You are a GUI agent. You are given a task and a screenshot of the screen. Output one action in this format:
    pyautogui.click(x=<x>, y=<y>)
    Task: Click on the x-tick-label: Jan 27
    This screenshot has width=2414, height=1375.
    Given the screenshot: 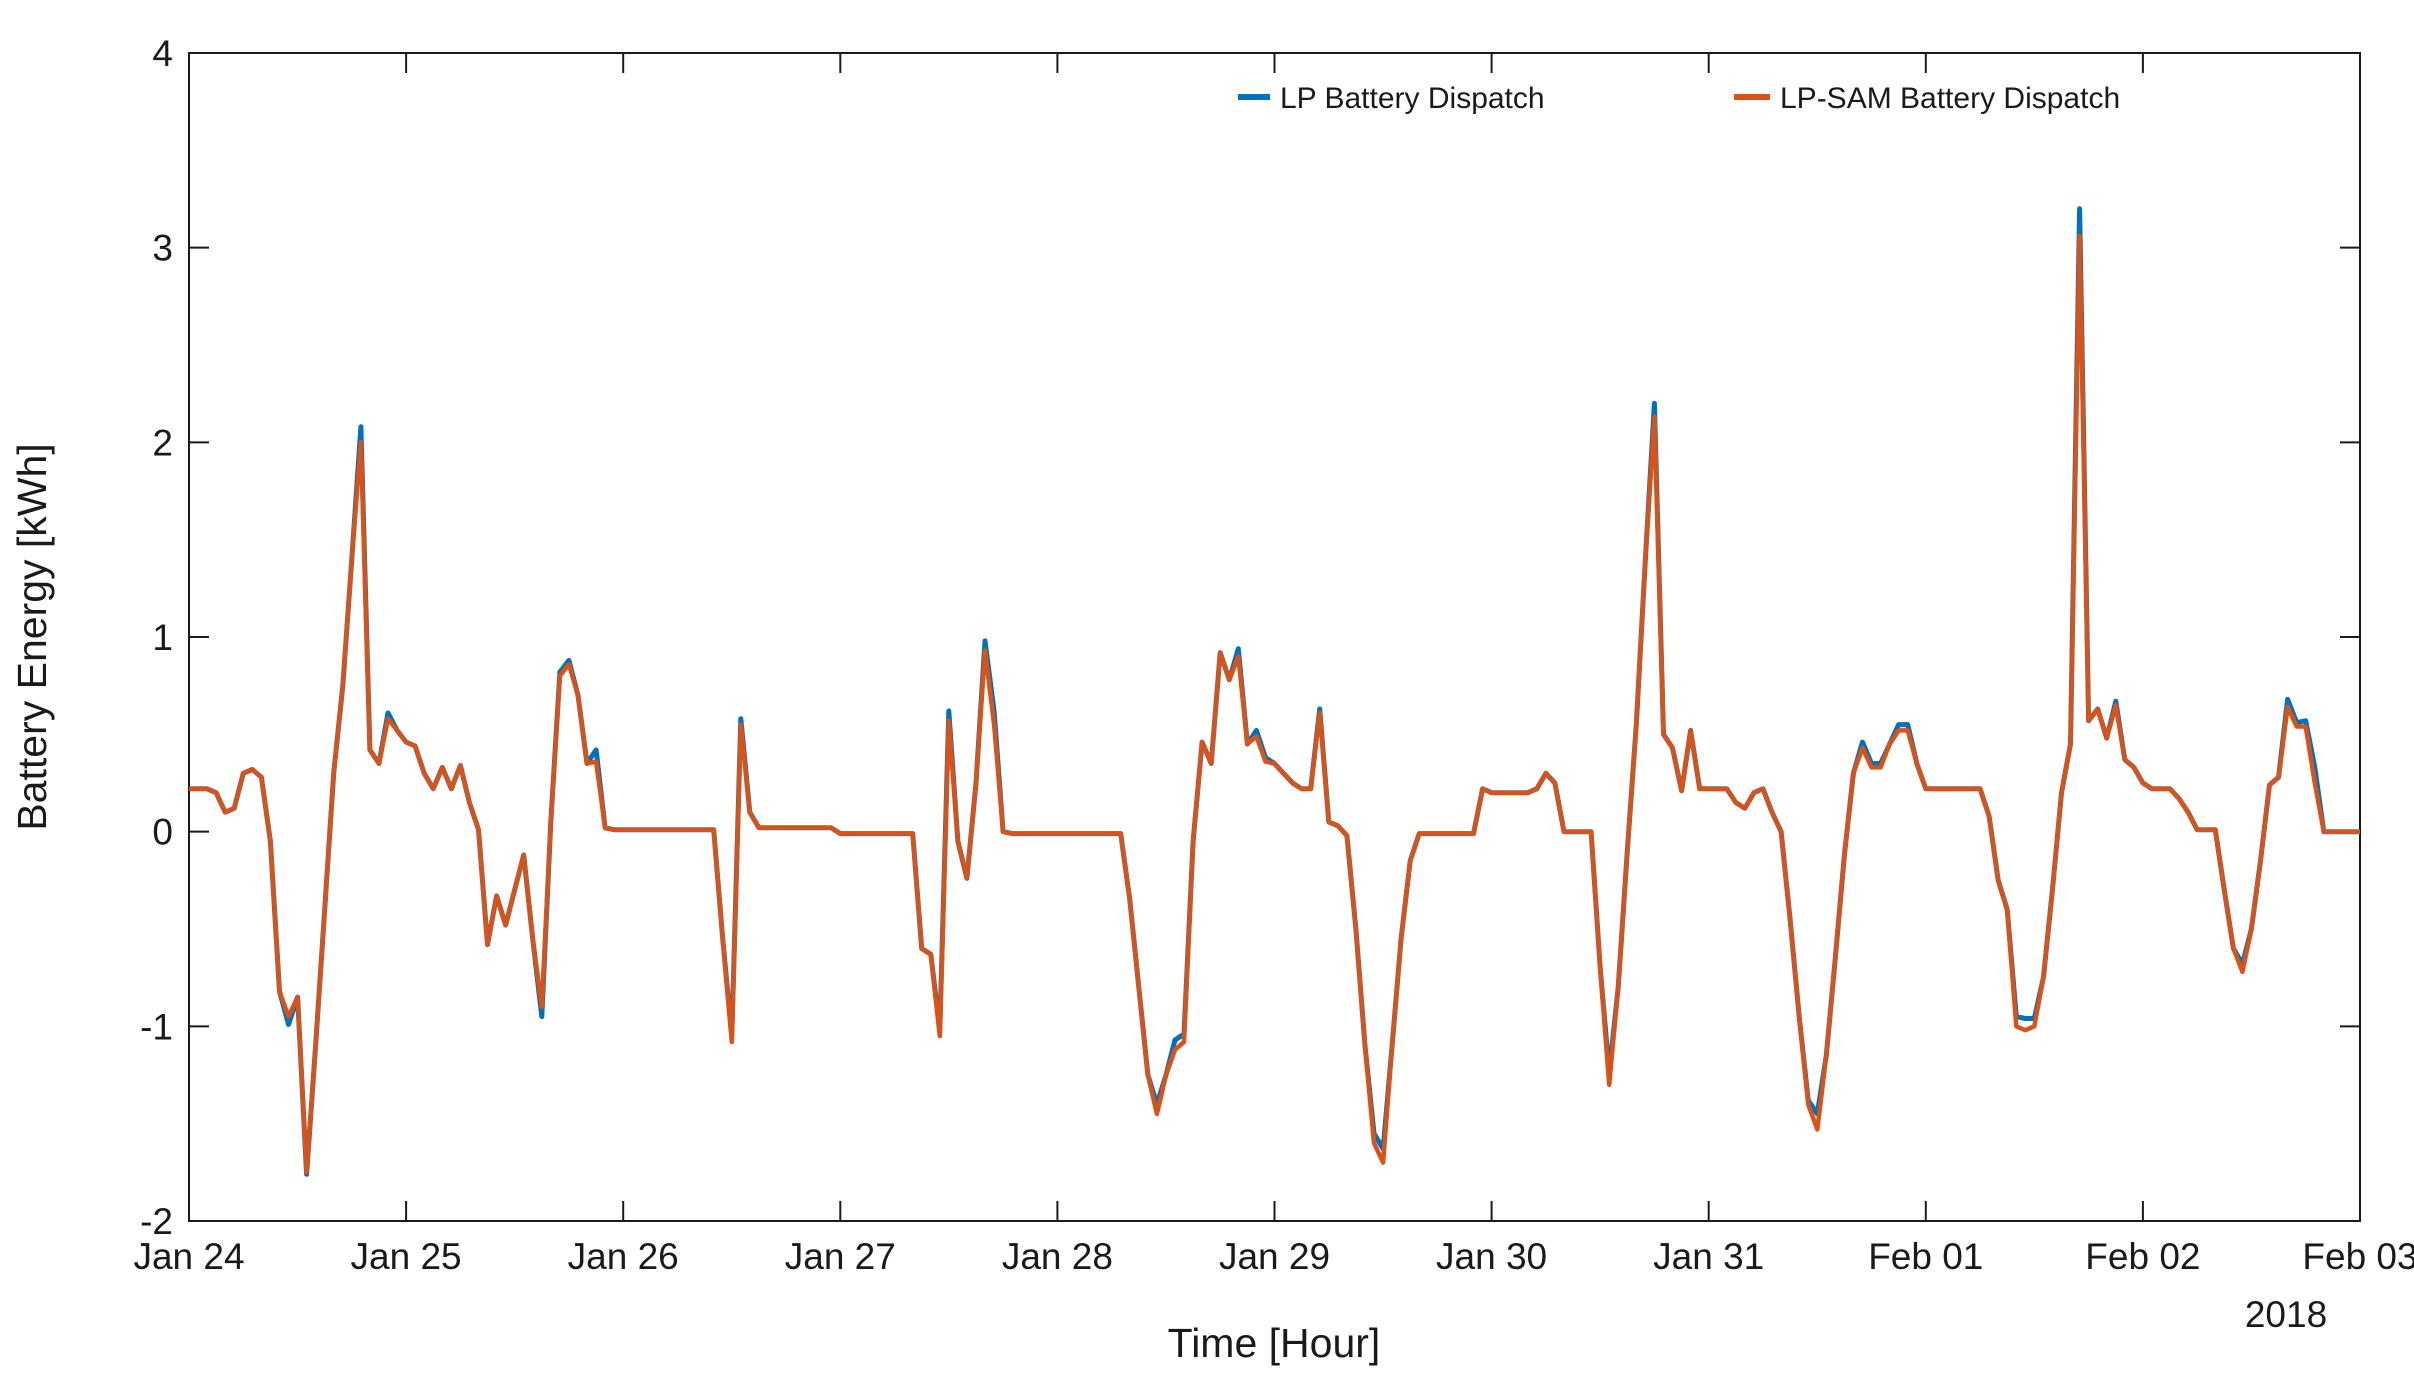 What is the action you would take?
    pyautogui.click(x=840, y=1256)
    